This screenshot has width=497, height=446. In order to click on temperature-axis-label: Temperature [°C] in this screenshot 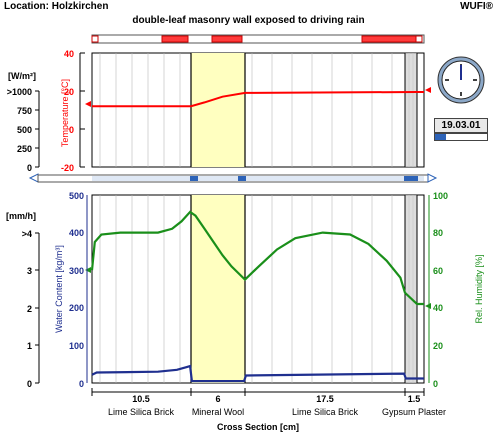, I will do `click(65, 113)`.